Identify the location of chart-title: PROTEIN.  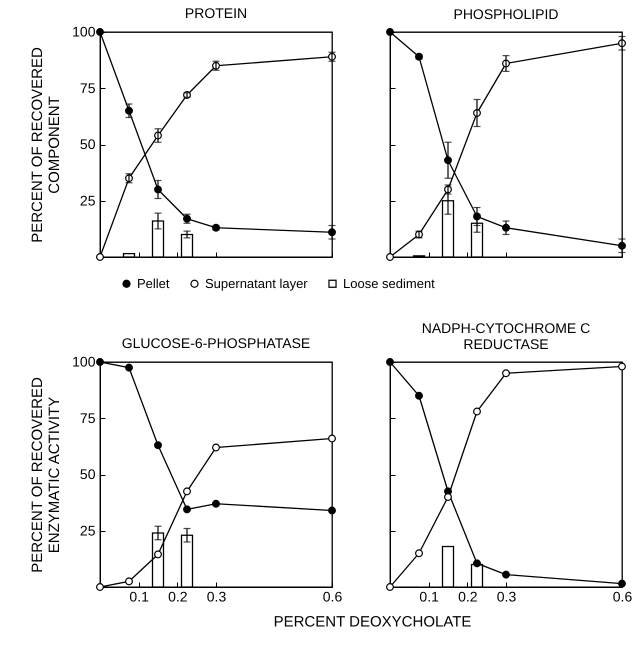
(216, 13).